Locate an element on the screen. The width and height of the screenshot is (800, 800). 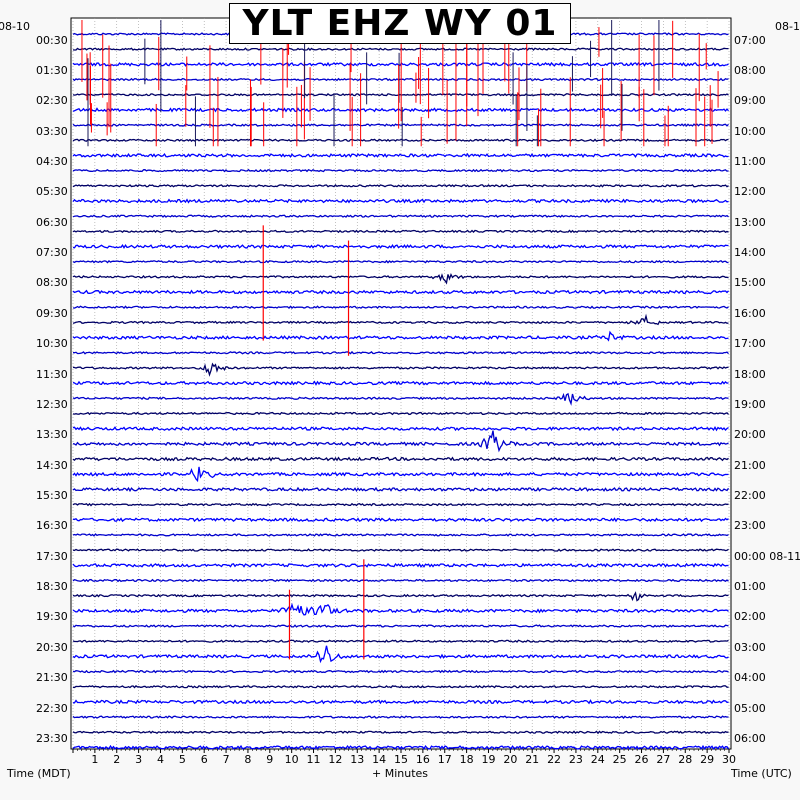
minute-label: 7 is located at coordinates (226, 759).